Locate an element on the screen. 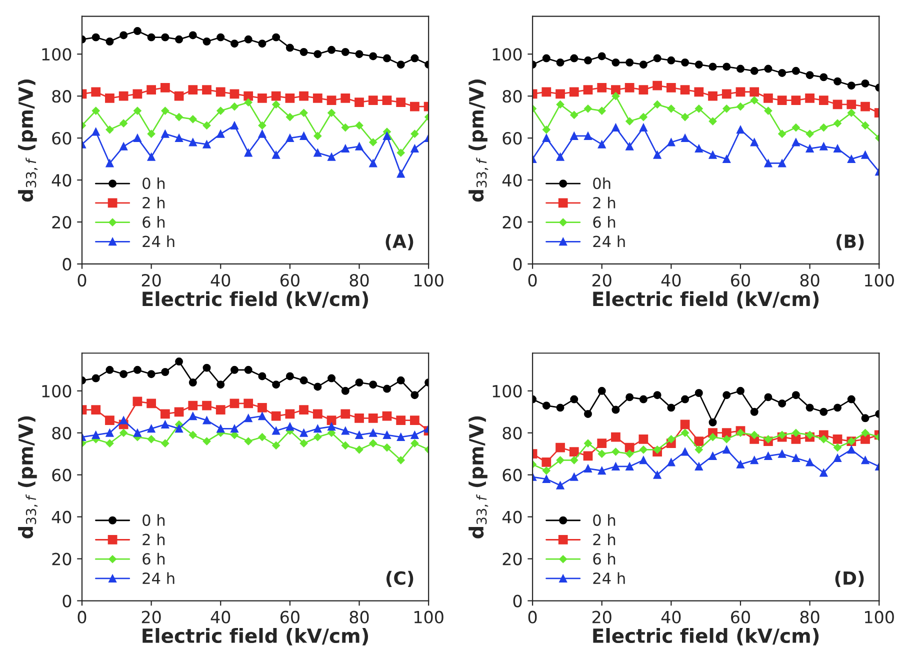  annotation: (A) is located at coordinates (400, 242).